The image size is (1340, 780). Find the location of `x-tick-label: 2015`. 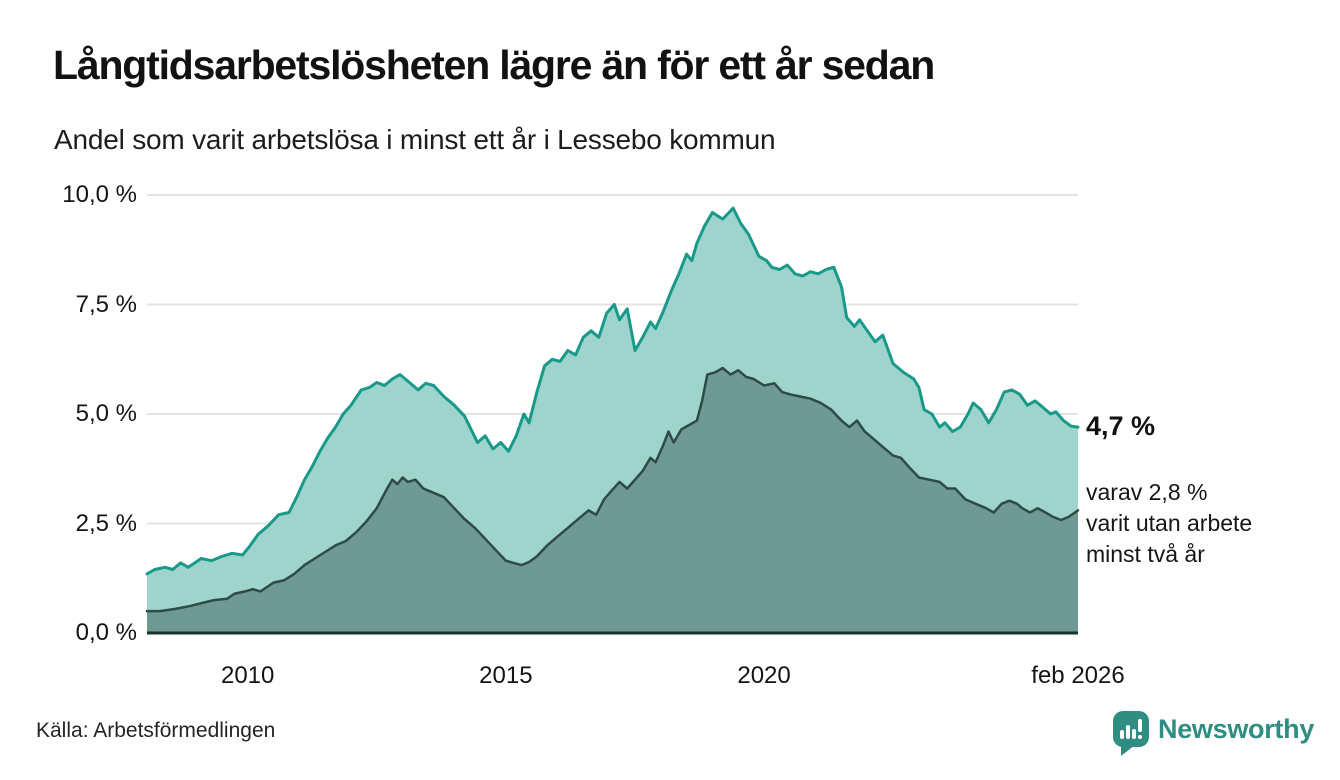

x-tick-label: 2015 is located at coordinates (506, 675).